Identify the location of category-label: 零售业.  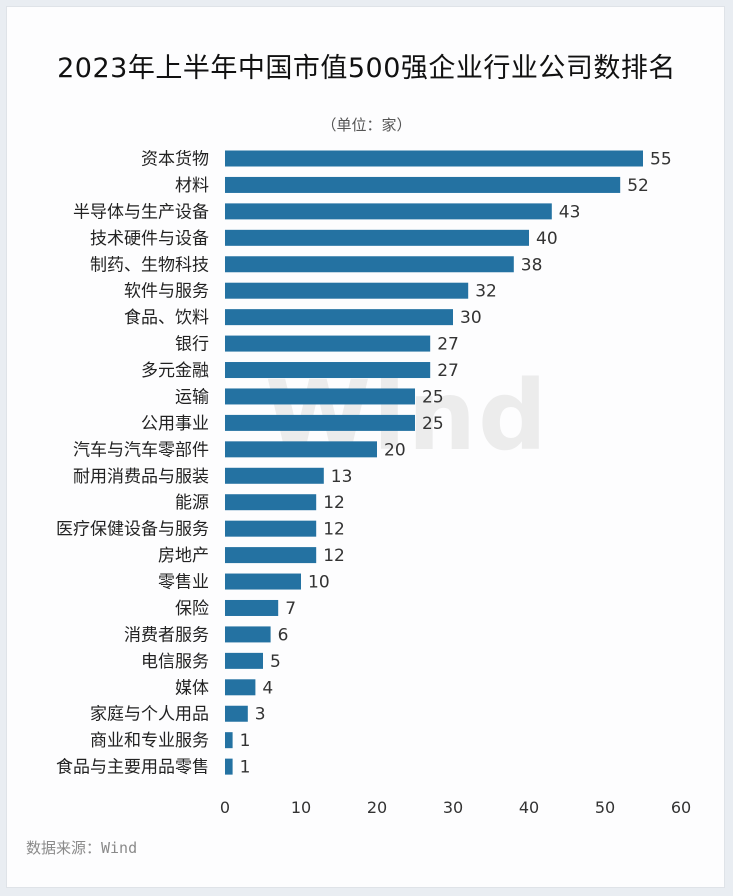
(183, 583).